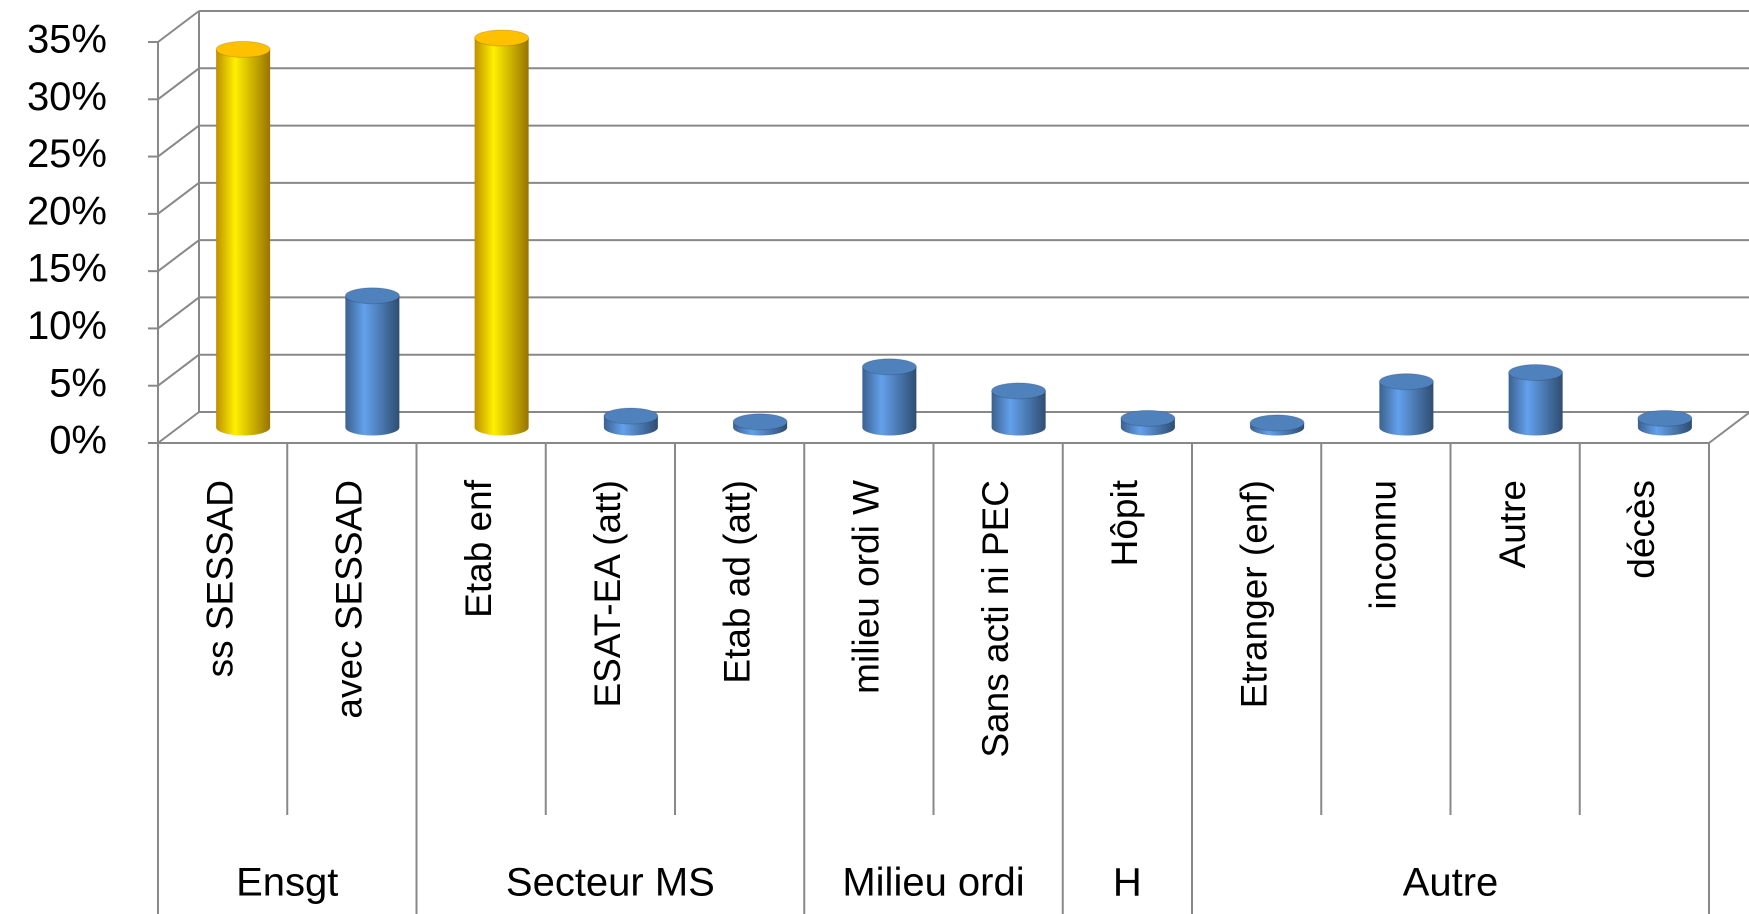 This screenshot has height=914, width=1749. What do you see at coordinates (995, 619) in the screenshot?
I see `x-tick-label: Sans acti ni PEC` at bounding box center [995, 619].